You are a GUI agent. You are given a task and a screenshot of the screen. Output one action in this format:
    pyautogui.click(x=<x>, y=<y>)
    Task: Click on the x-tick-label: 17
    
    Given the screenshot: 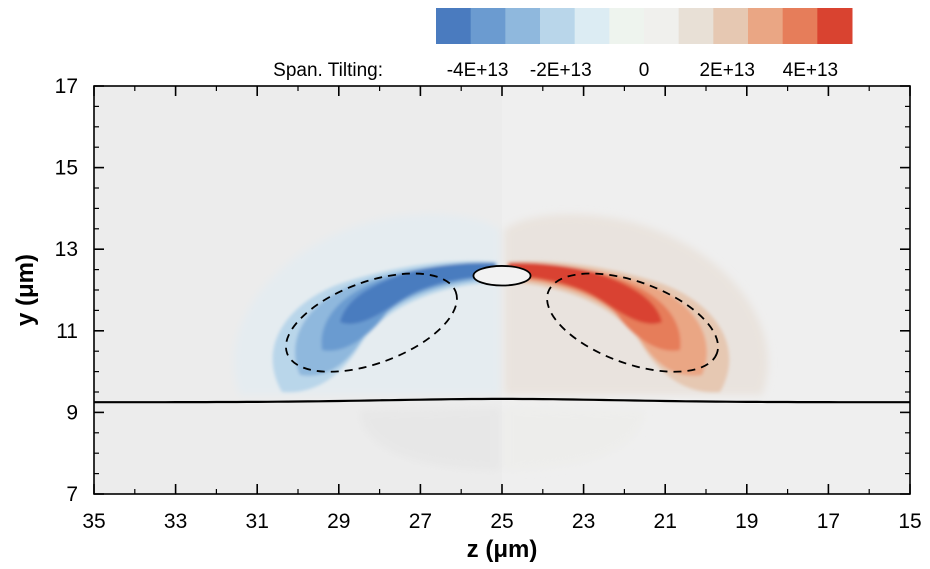 What is the action you would take?
    pyautogui.click(x=828, y=521)
    